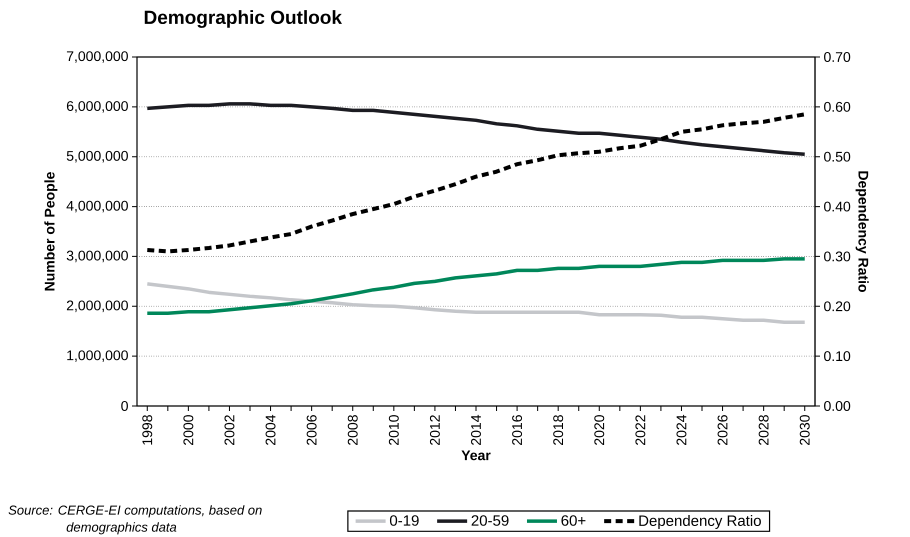 The image size is (910, 537). Describe the element at coordinates (805, 430) in the screenshot. I see `x-tick-label: 2030` at that location.